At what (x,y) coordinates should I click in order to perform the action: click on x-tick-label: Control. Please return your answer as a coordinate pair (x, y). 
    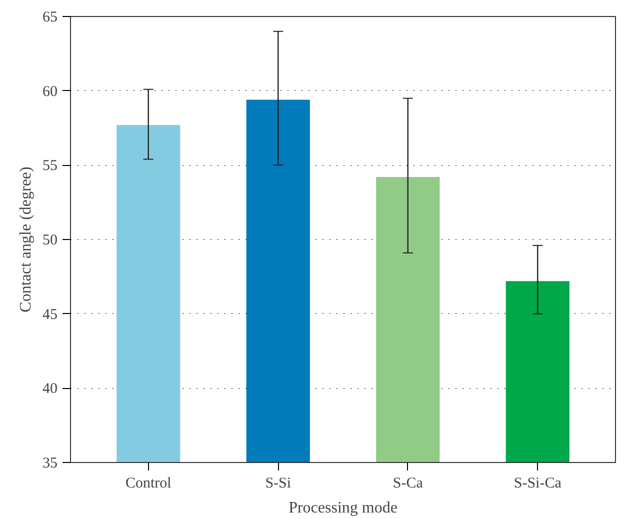
    Looking at the image, I should click on (148, 484).